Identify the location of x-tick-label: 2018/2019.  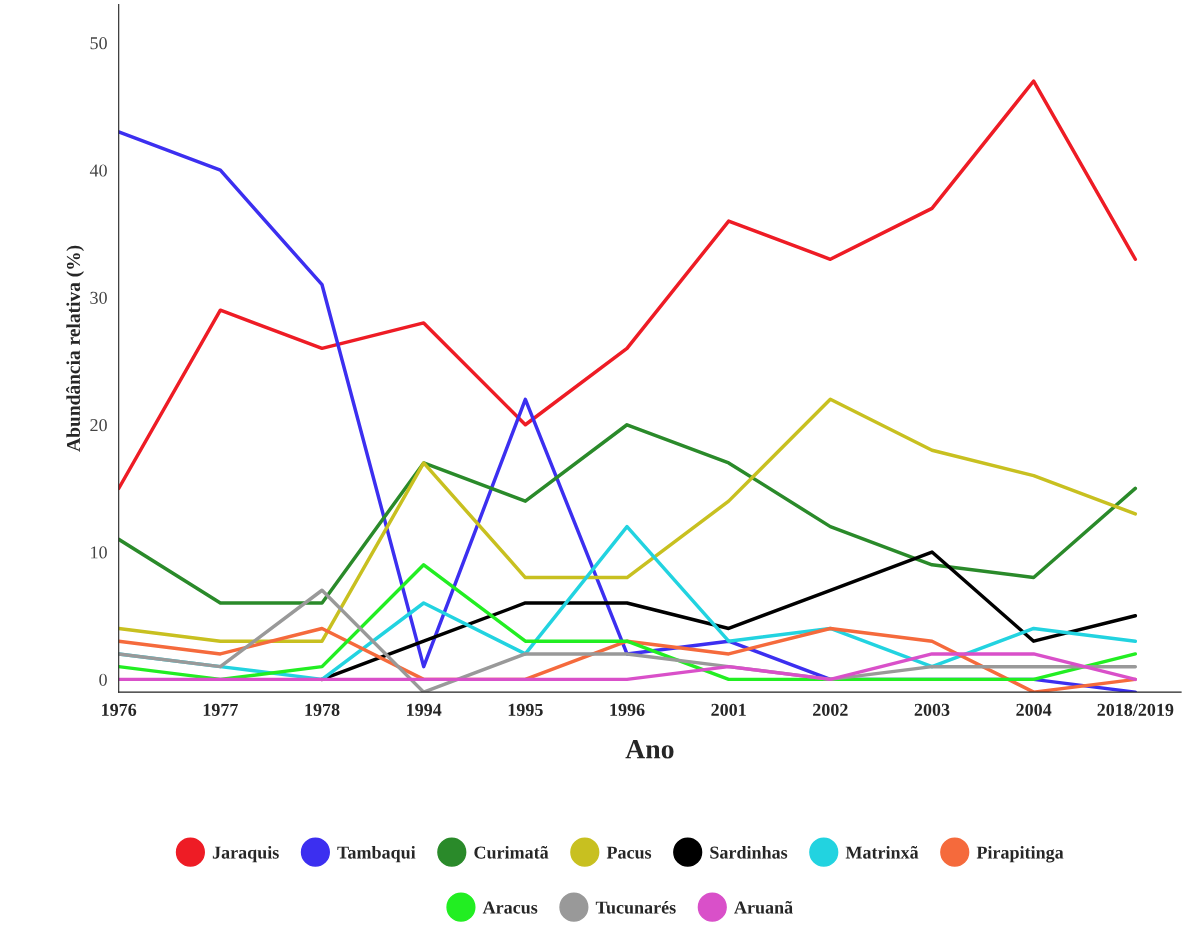
(1135, 709).